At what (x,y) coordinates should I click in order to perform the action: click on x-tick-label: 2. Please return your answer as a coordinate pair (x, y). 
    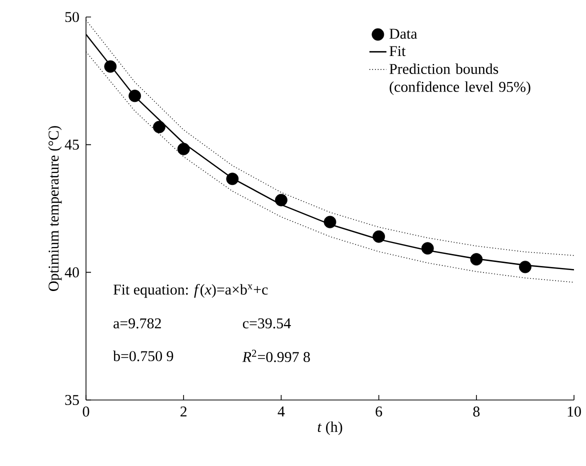
    Looking at the image, I should click on (183, 411).